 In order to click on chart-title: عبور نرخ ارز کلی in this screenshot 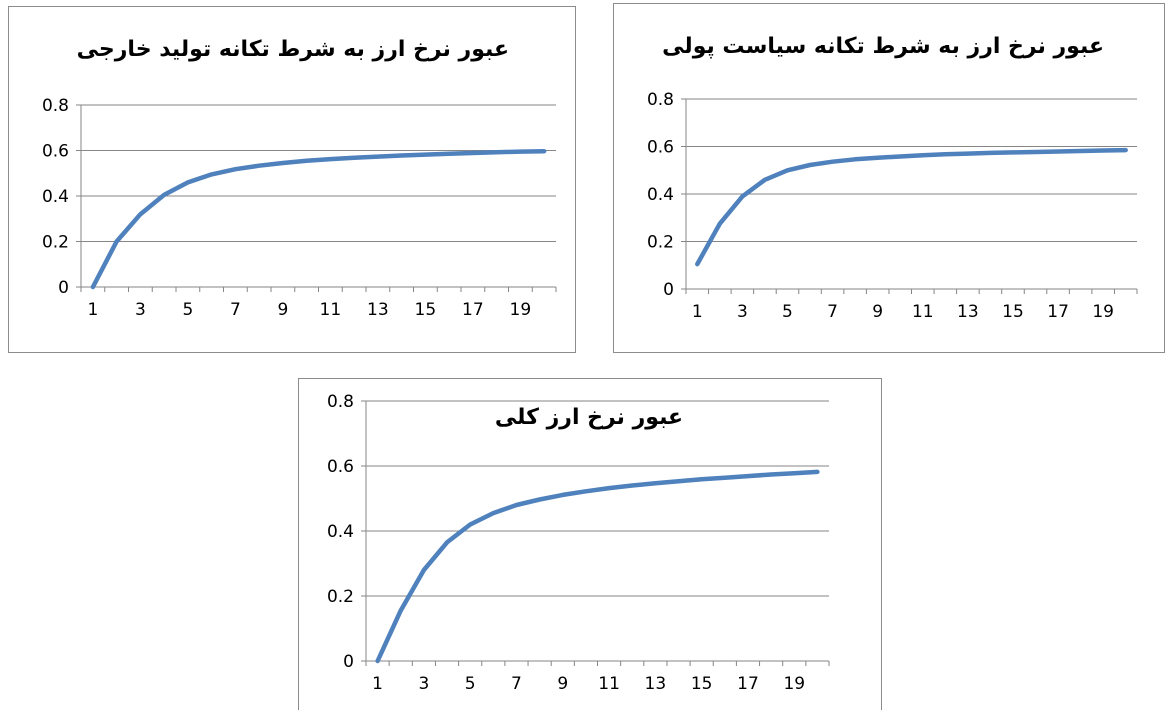, I will do `click(589, 417)`.